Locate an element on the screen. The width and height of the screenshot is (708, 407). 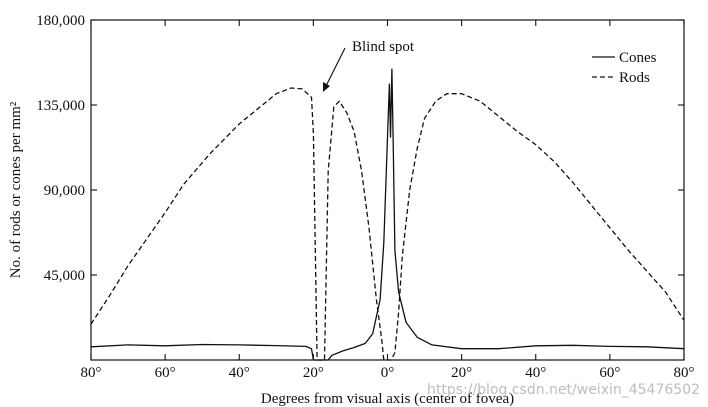
legend: Cones Rods is located at coordinates (624, 68).